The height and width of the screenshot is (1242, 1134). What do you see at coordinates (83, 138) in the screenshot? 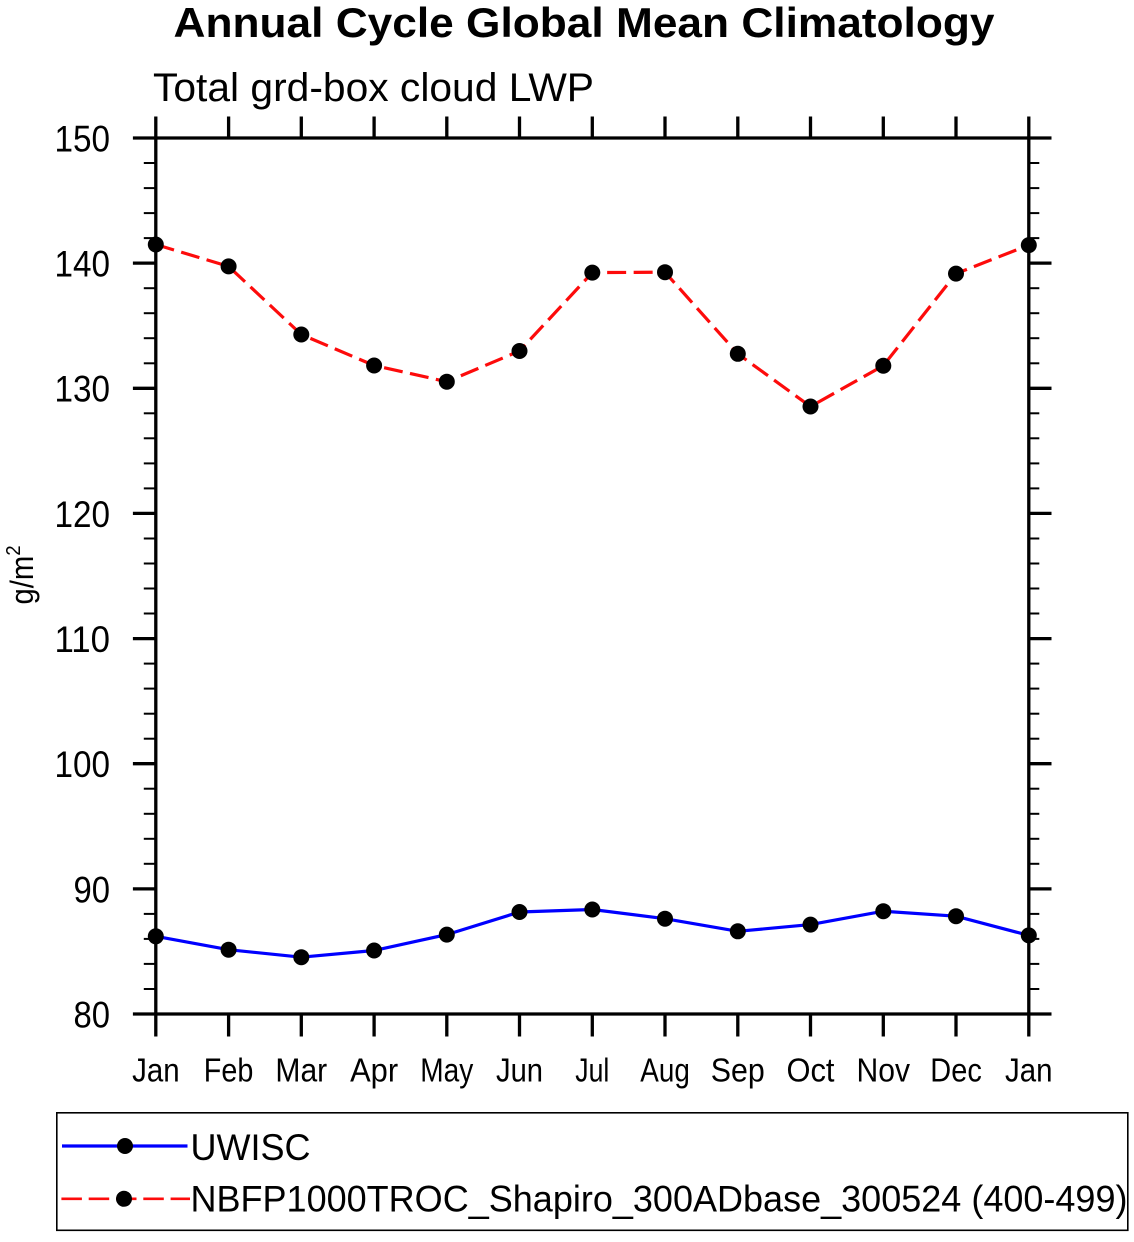
I see `svg-text: 150` at bounding box center [83, 138].